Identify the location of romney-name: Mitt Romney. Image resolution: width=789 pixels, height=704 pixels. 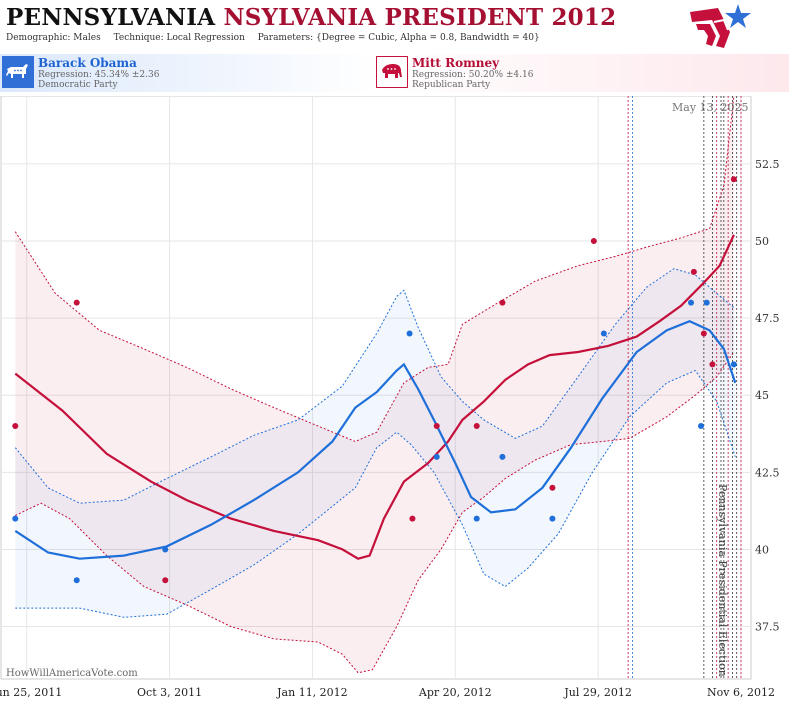
(456, 63).